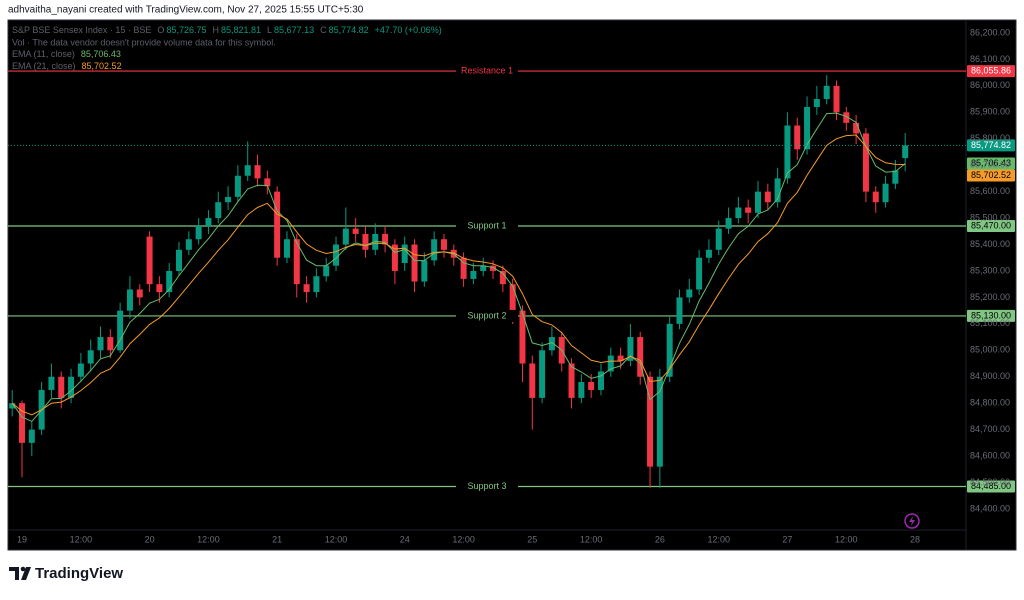 The width and height of the screenshot is (1024, 600). What do you see at coordinates (294, 30) in the screenshot?
I see `legend-value: 85,677.13` at bounding box center [294, 30].